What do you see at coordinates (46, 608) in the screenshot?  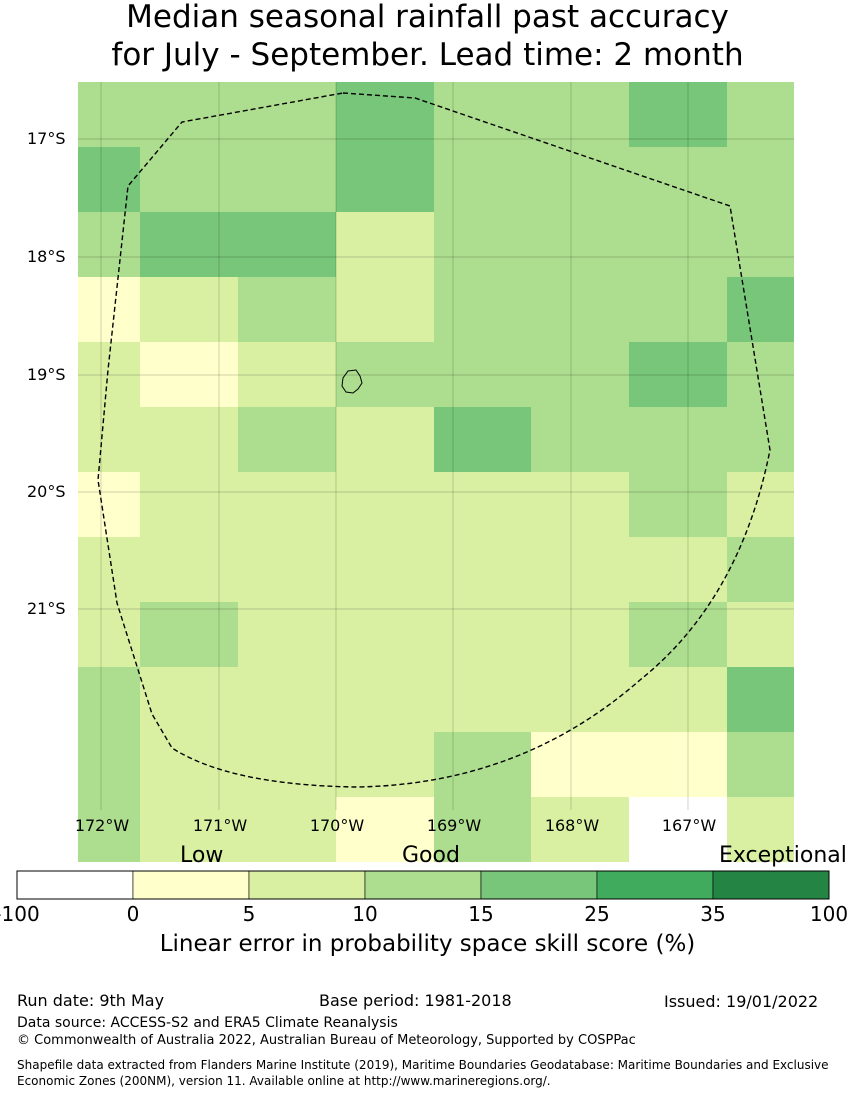 I see `lat-label: 21°S` at bounding box center [46, 608].